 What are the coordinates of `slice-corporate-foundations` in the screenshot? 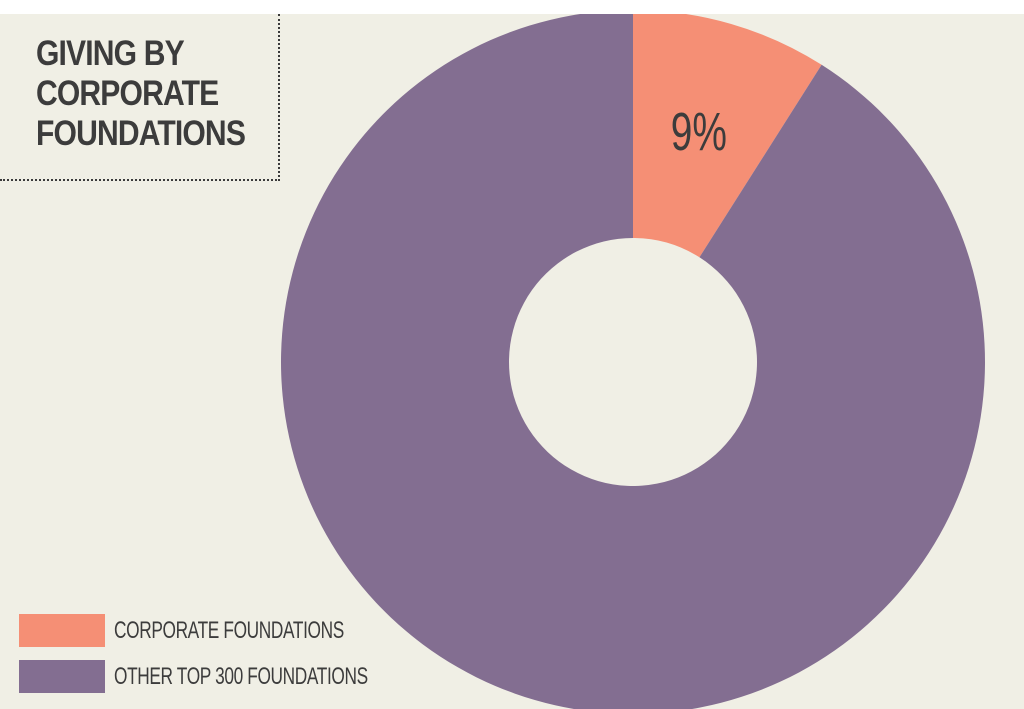 It's located at (727, 136).